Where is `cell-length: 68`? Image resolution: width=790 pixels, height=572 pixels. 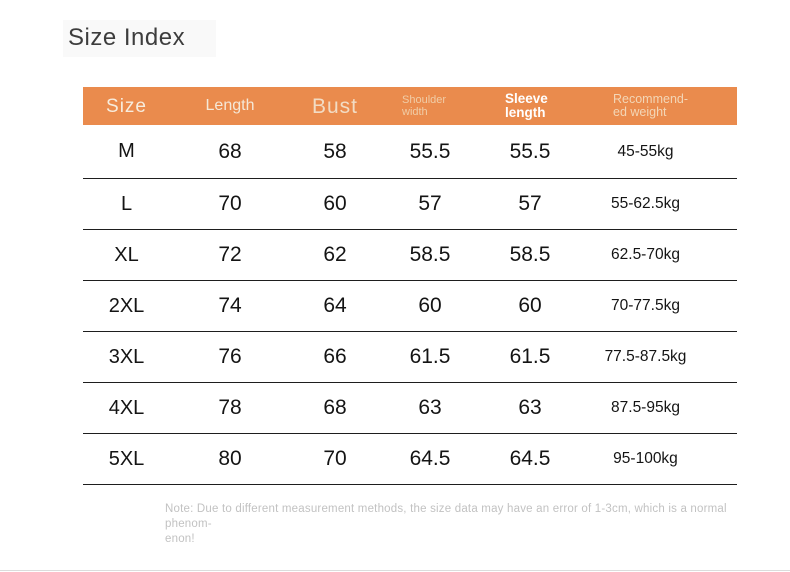 cell-length: 68 is located at coordinates (230, 151).